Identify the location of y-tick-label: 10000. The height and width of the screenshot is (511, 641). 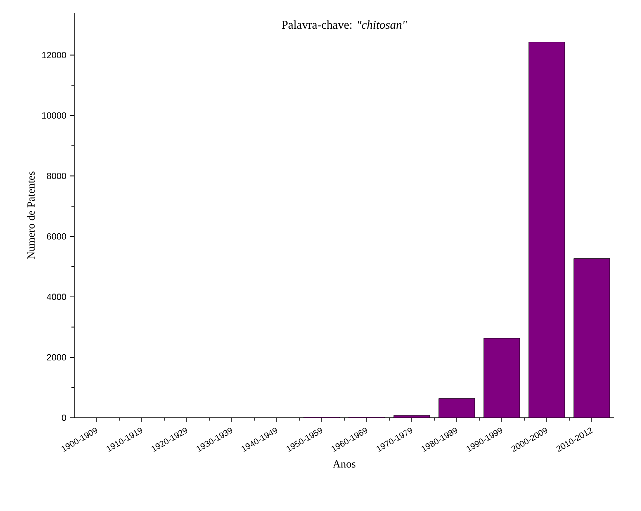
(54, 115).